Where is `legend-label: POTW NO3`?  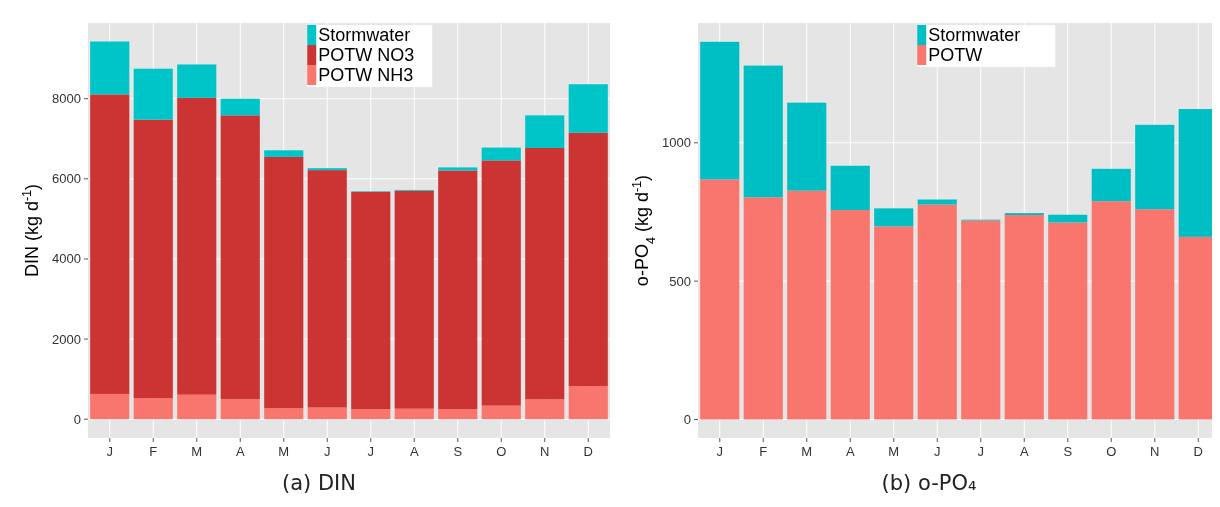 legend-label: POTW NO3 is located at coordinates (366, 55).